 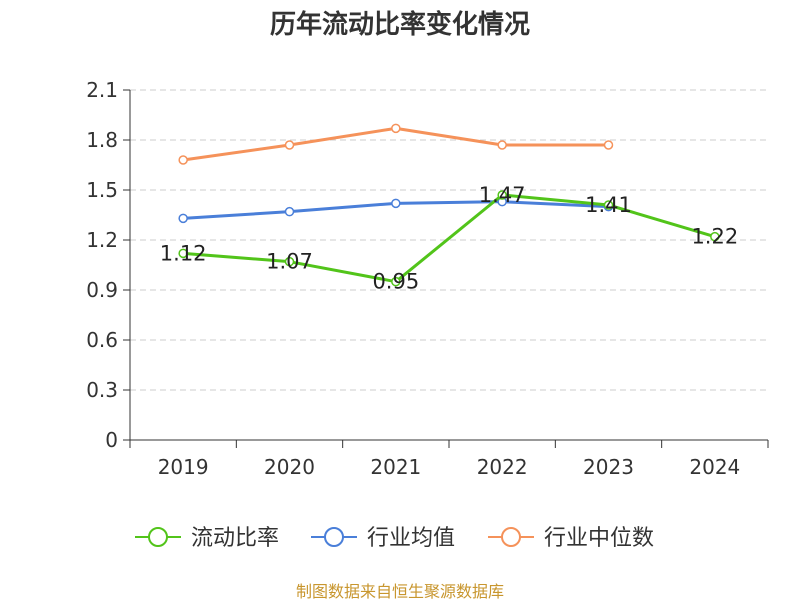 I want to click on legend-label: 流动比率, so click(x=235, y=538).